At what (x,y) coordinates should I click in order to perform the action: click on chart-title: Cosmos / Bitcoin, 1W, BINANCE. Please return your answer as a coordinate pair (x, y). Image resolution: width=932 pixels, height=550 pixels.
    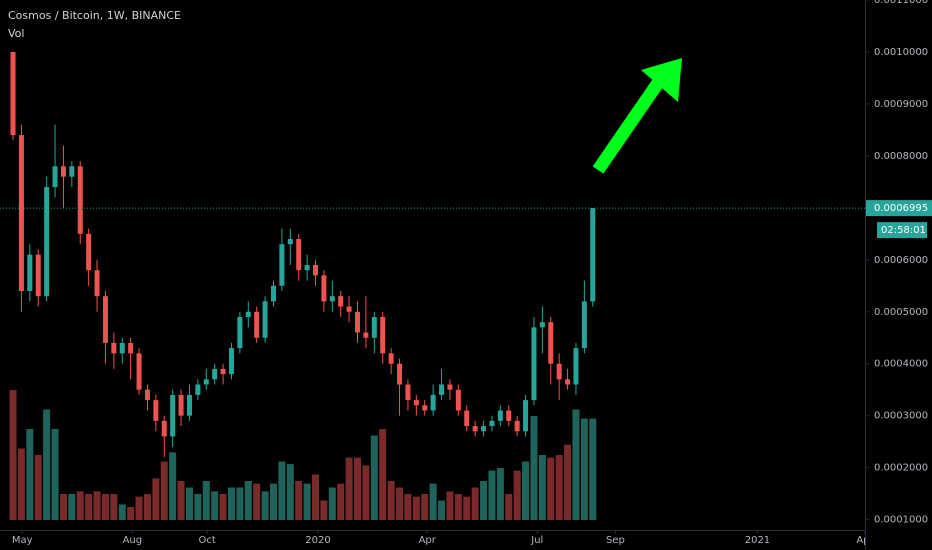
    Looking at the image, I should click on (94, 15).